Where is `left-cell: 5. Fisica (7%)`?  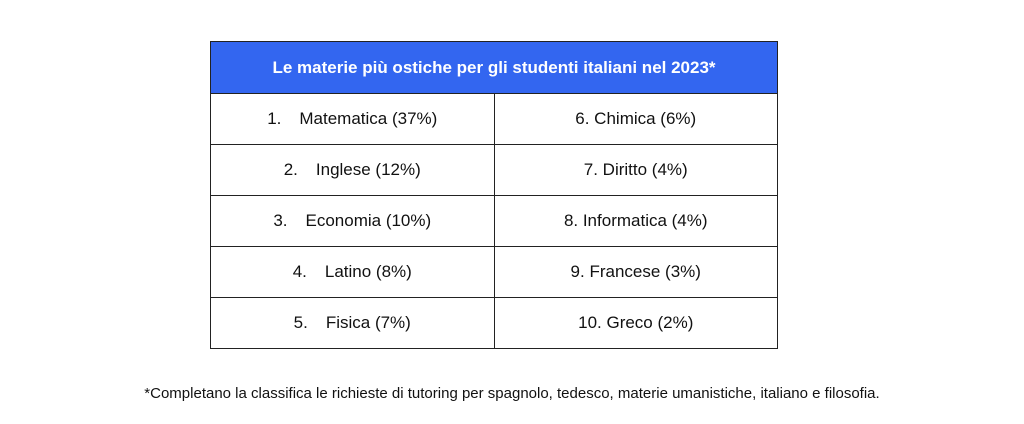 left-cell: 5. Fisica (7%) is located at coordinates (352, 323).